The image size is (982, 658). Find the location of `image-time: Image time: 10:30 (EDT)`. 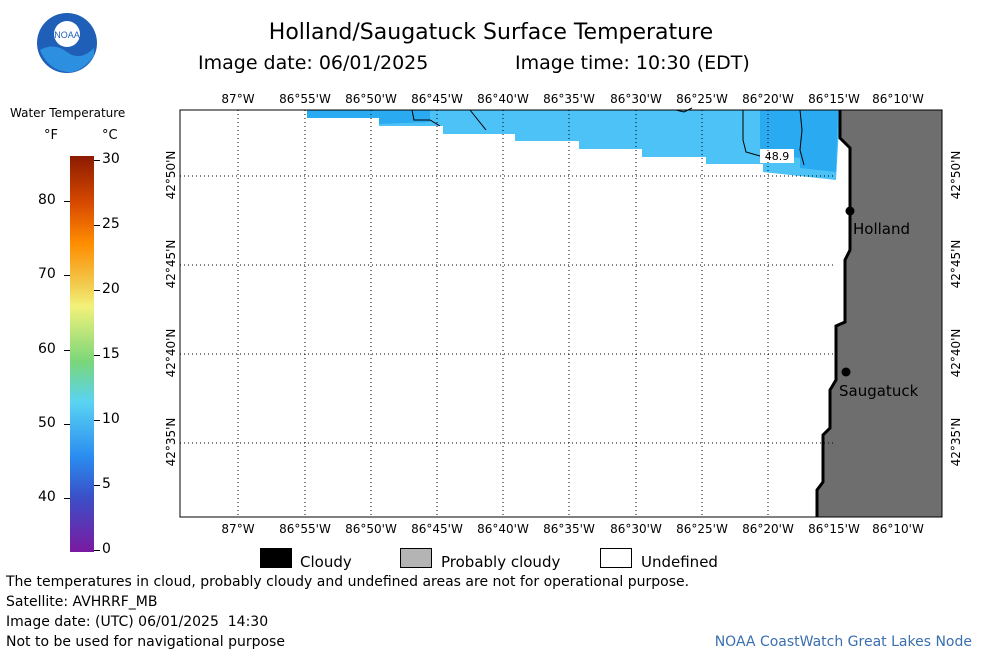

image-time: Image time: 10:30 (EDT) is located at coordinates (632, 63).